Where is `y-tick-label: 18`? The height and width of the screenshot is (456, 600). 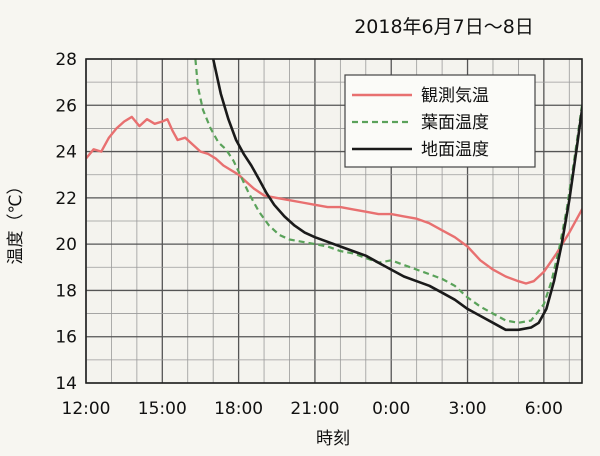 y-tick-label: 18 is located at coordinates (66, 291).